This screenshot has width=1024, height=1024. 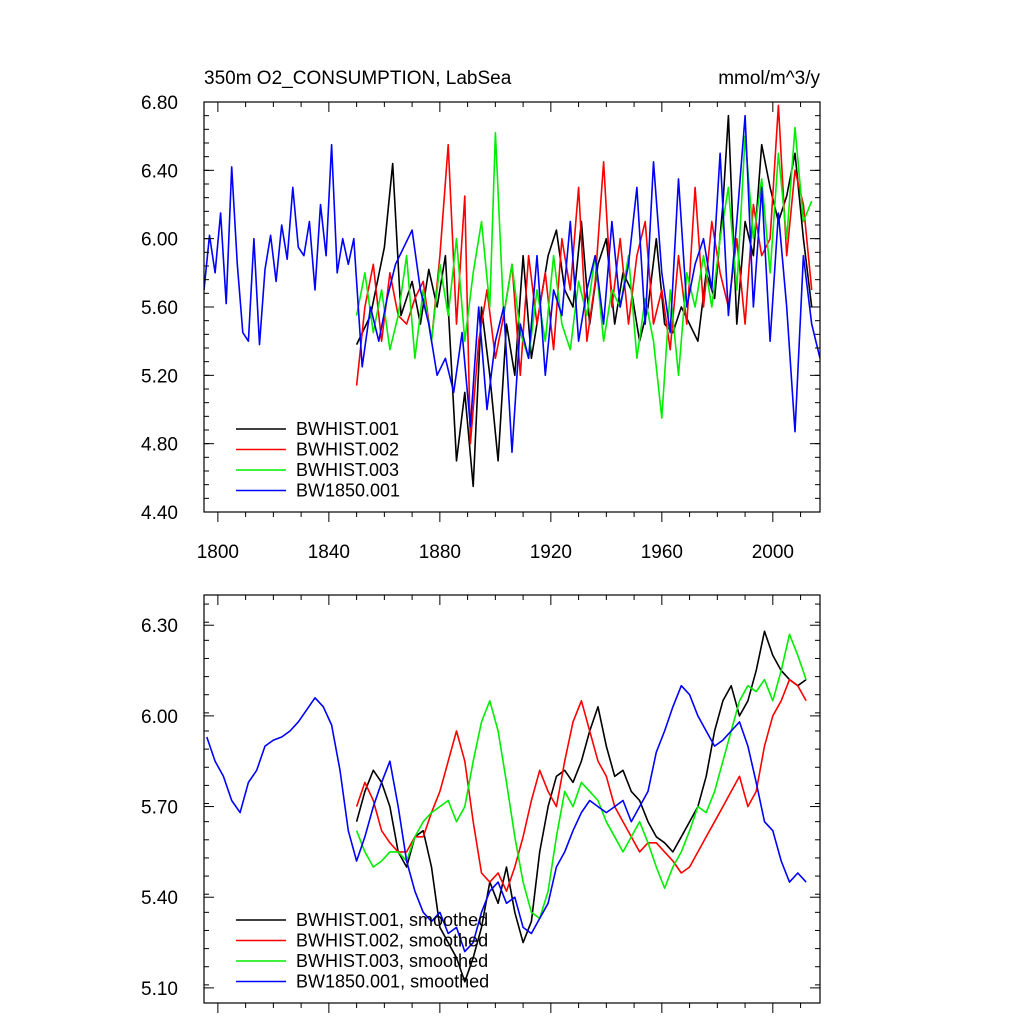 What do you see at coordinates (159, 171) in the screenshot?
I see `y-tick-label: 6.40` at bounding box center [159, 171].